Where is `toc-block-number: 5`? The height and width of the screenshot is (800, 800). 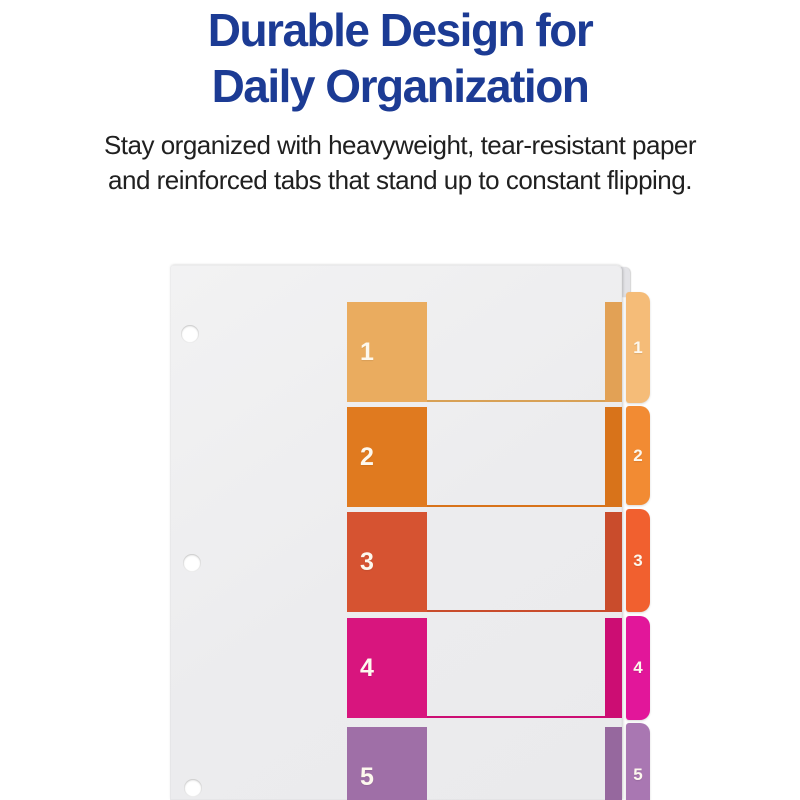
toc-block-number: 5 is located at coordinates (367, 776).